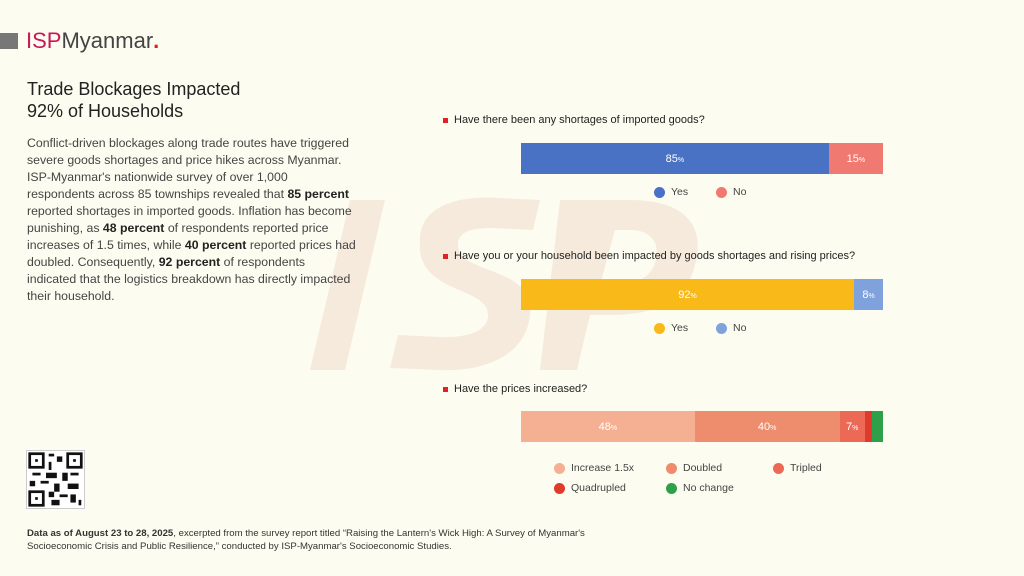  Describe the element at coordinates (521, 389) in the screenshot. I see `chart-title: Have the prices increased?` at that location.